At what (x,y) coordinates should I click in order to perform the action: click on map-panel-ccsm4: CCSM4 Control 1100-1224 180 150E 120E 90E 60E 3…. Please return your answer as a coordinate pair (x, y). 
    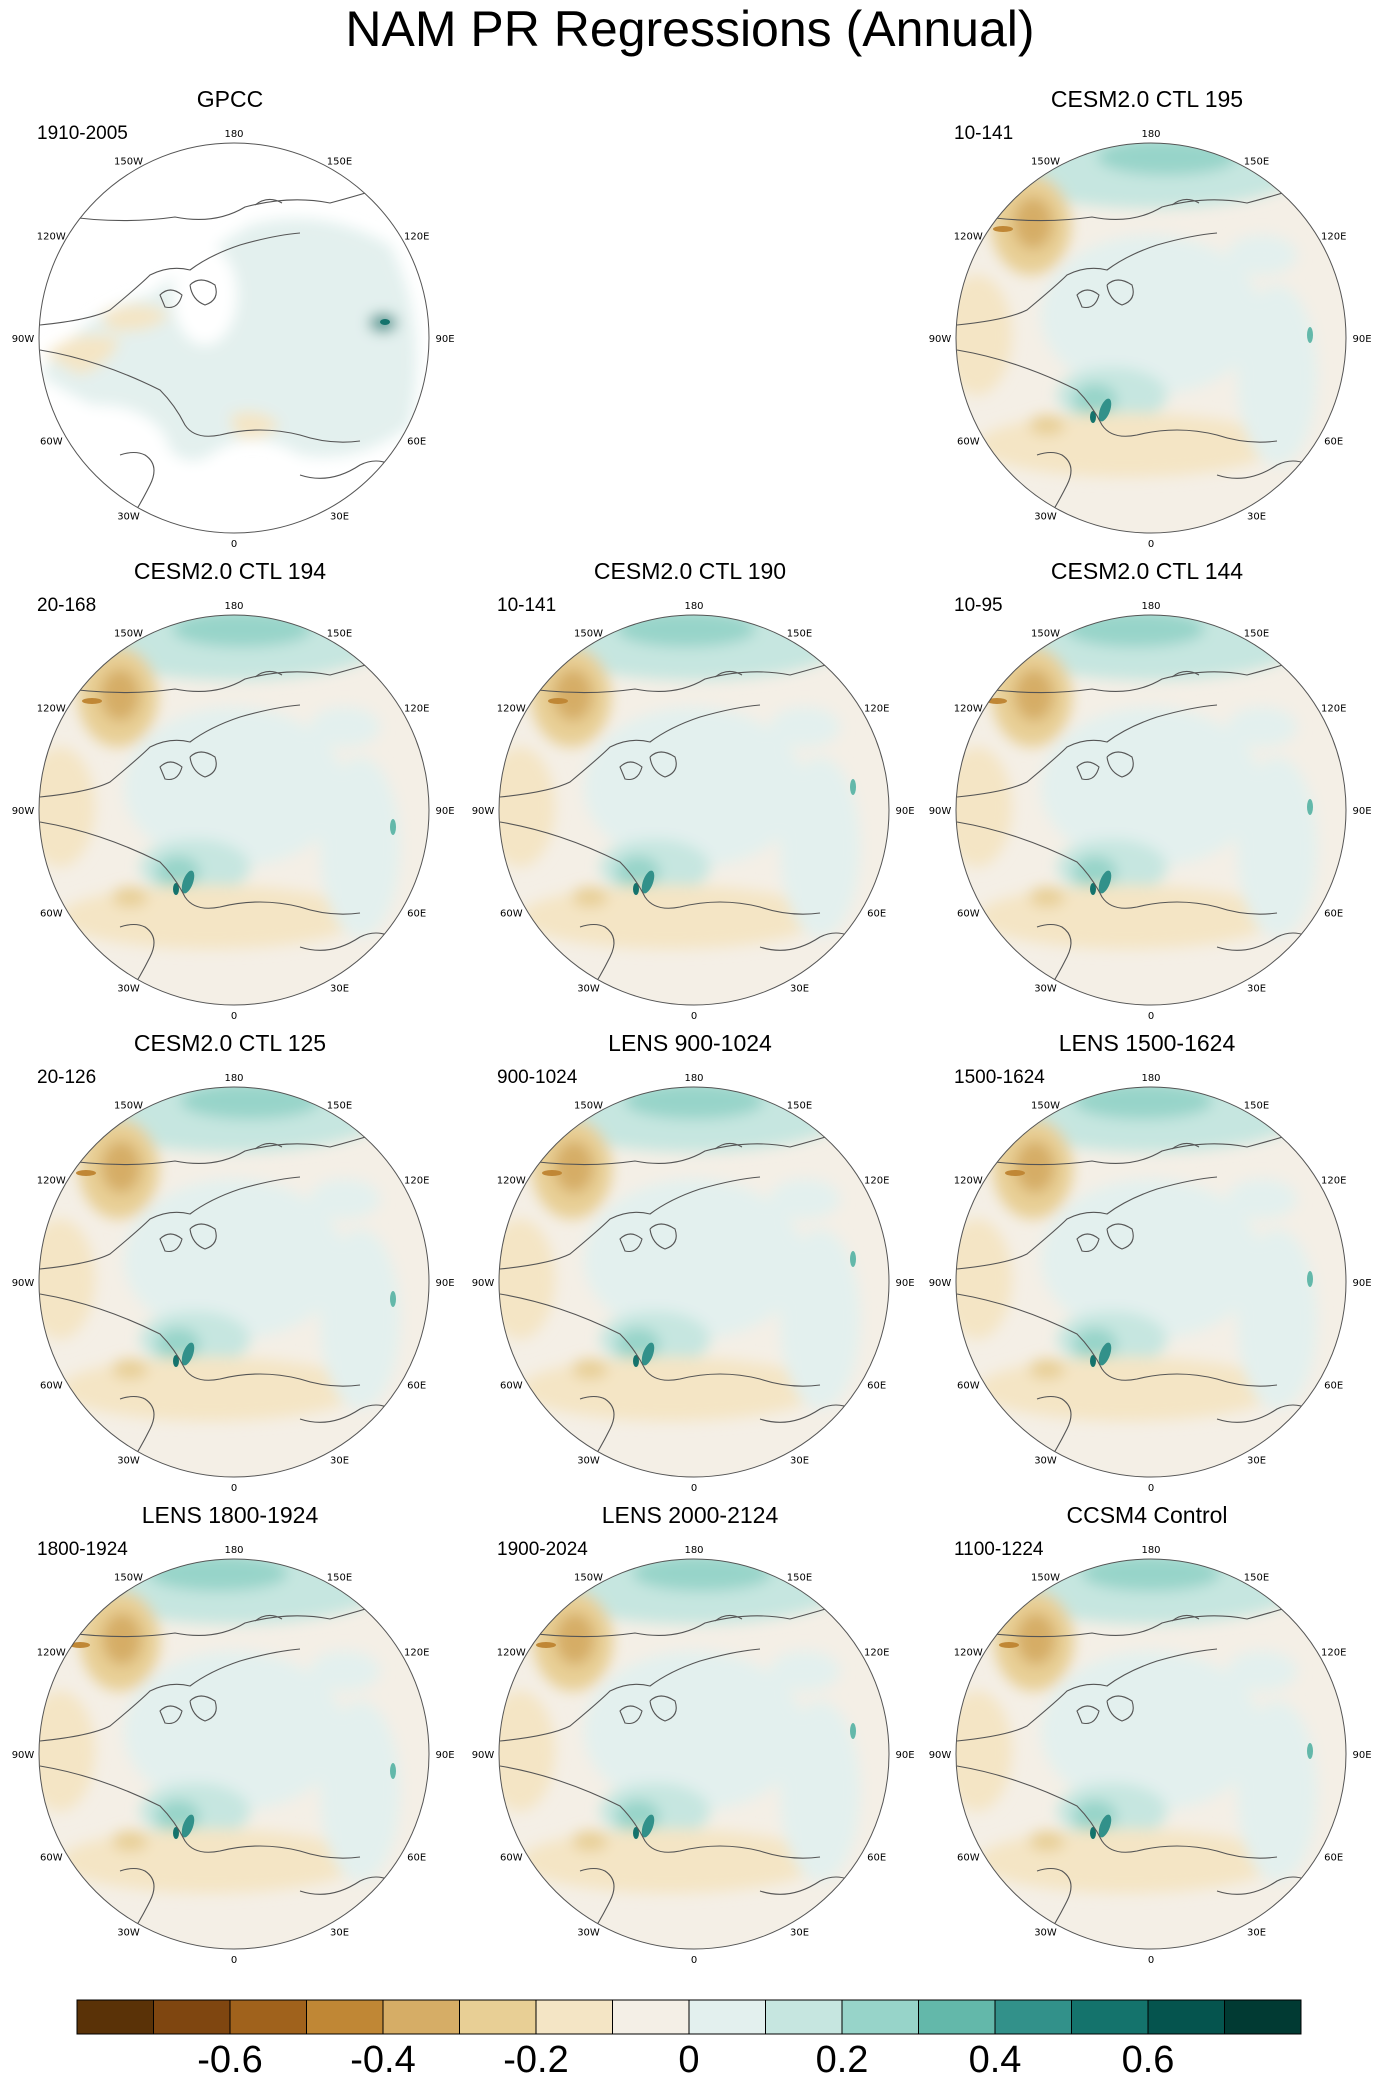
    Looking at the image, I should click on (1147, 1691).